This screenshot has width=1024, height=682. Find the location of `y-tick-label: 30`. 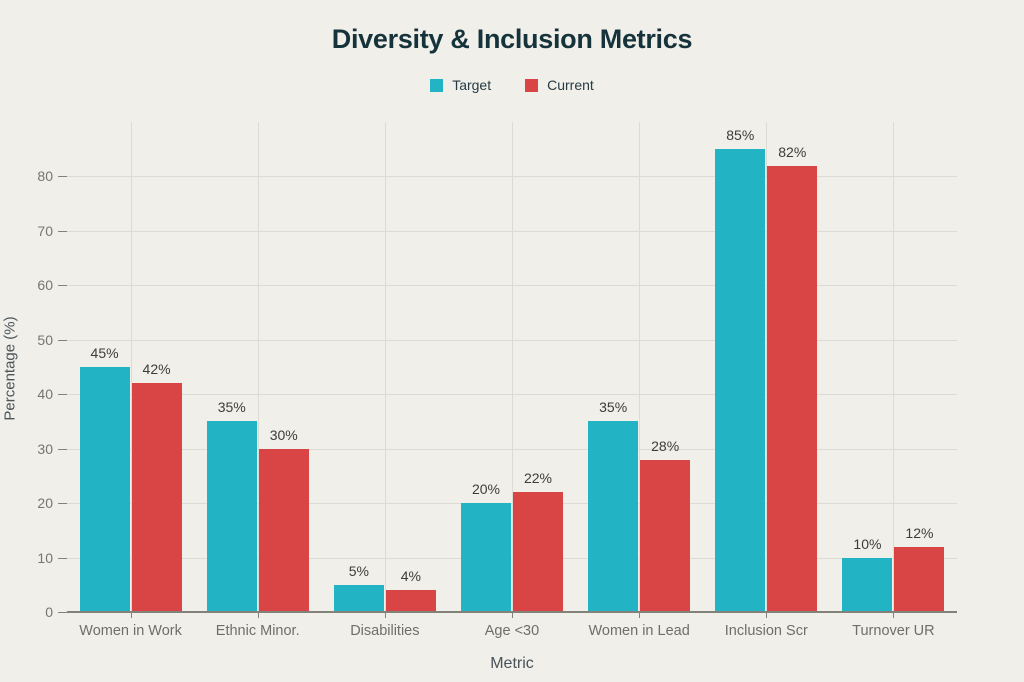

y-tick-label: 30 is located at coordinates (45, 448).